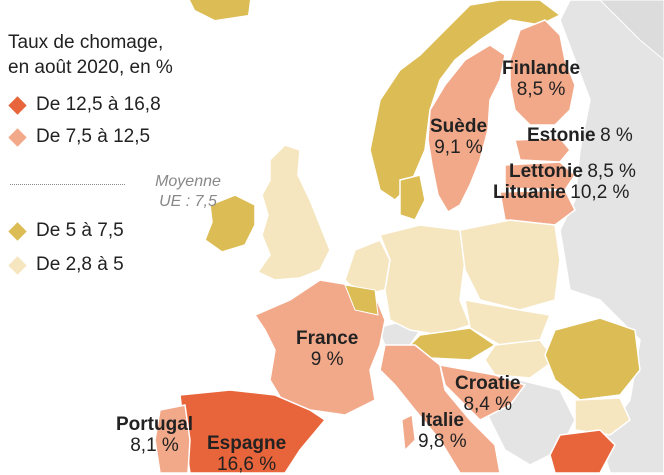 The width and height of the screenshot is (664, 475). Describe the element at coordinates (361, 300) in the screenshot. I see `country-luxembourg-area` at that location.